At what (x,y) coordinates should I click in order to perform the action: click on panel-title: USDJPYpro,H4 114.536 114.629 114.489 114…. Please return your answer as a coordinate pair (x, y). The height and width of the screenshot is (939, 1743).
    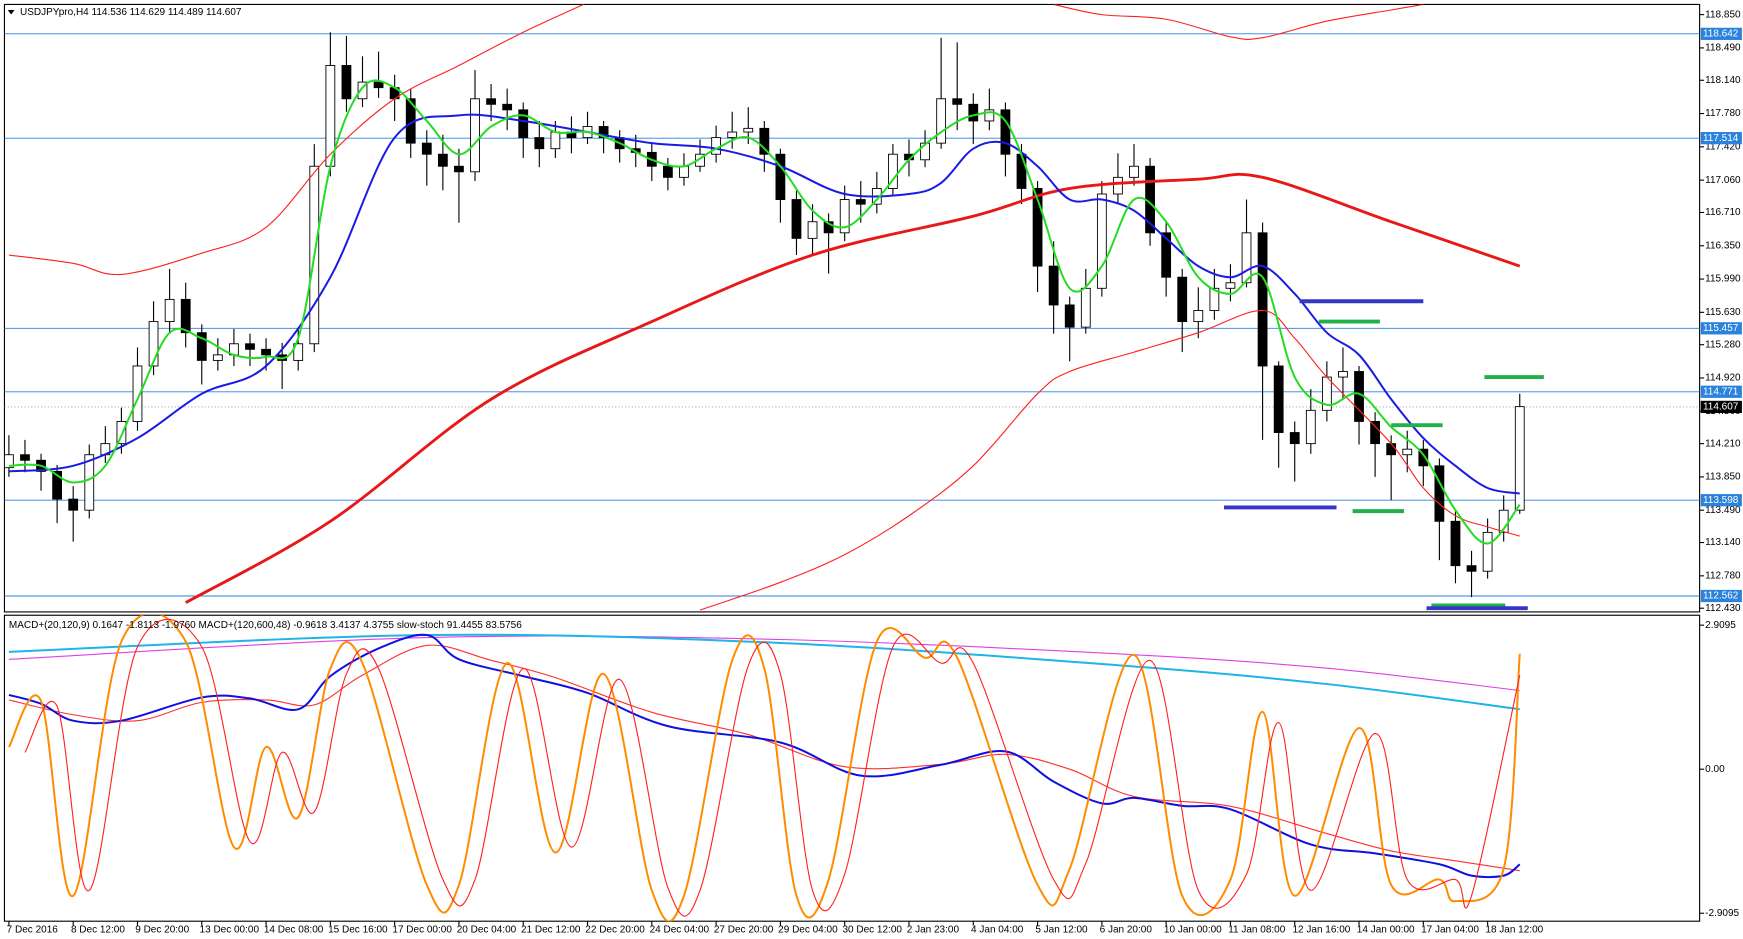
    Looking at the image, I should click on (131, 12).